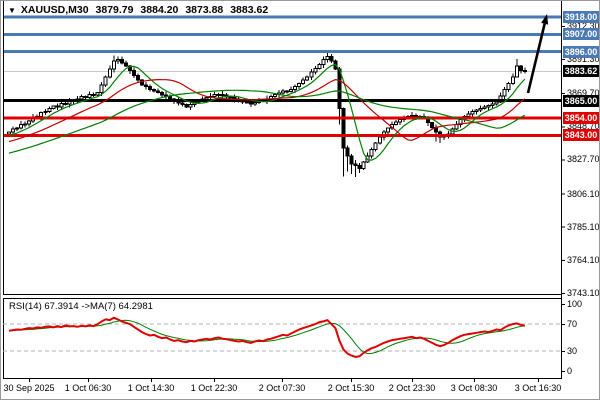 The image size is (600, 400). Describe the element at coordinates (583, 93) in the screenshot. I see `price-tick-label: 3869.70` at that location.